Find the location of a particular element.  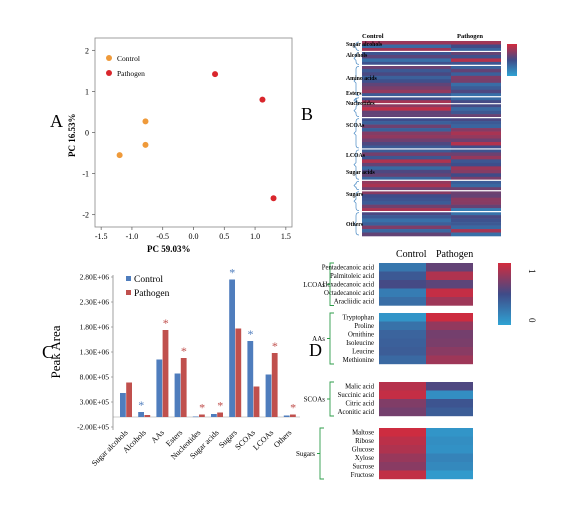

heatmap-row-label: Fructose is located at coordinates (362, 475).